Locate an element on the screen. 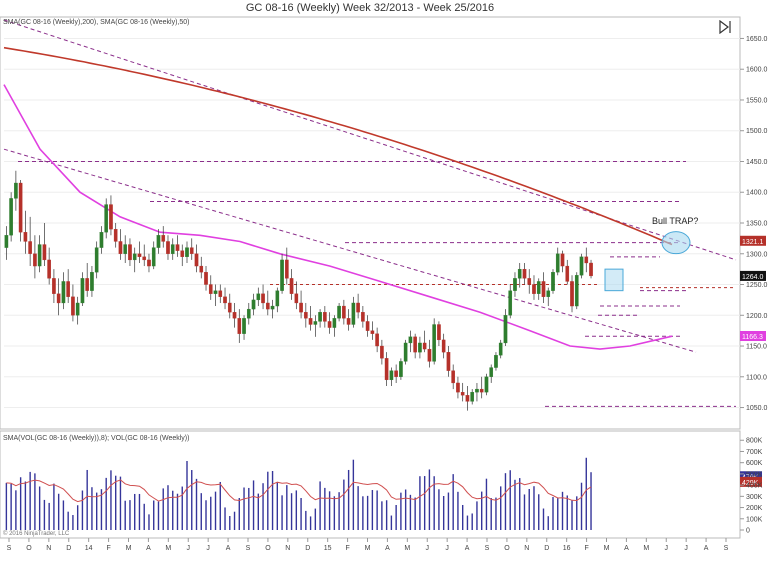 This screenshot has width=768, height=562. volume-bars is located at coordinates (298, 493).